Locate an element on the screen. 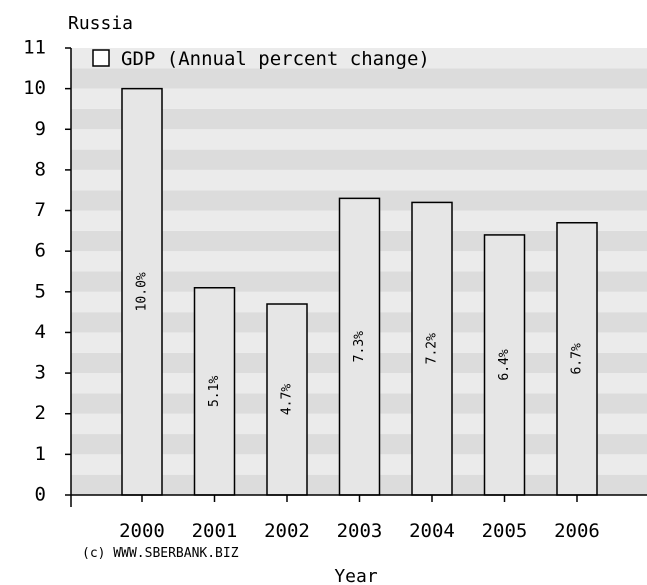 The height and width of the screenshot is (585, 647). y-tick-label: 3 is located at coordinates (40, 373).